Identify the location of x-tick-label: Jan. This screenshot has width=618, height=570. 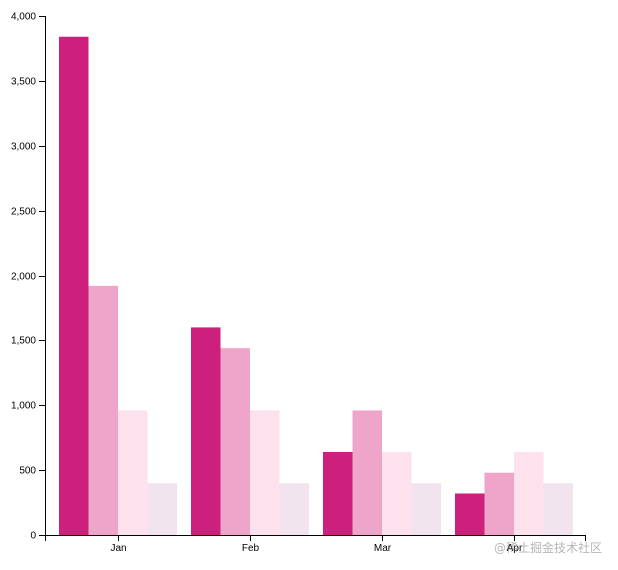
(118, 548).